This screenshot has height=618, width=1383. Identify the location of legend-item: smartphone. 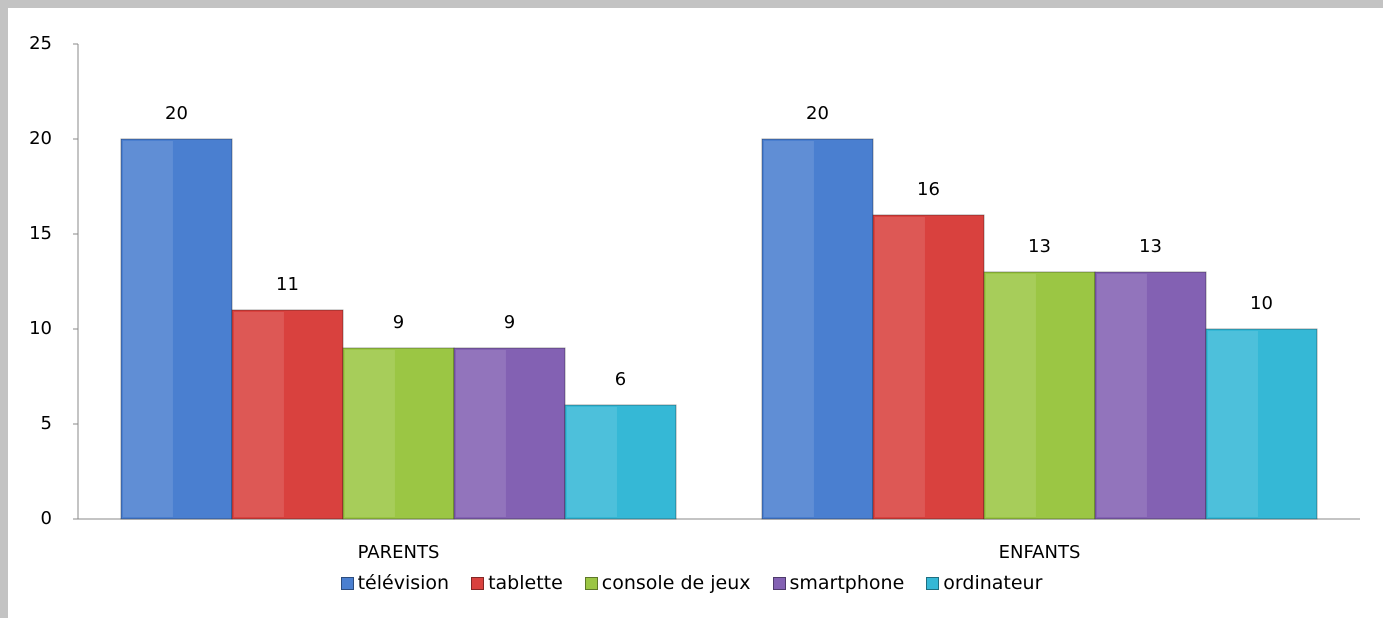
(838, 583).